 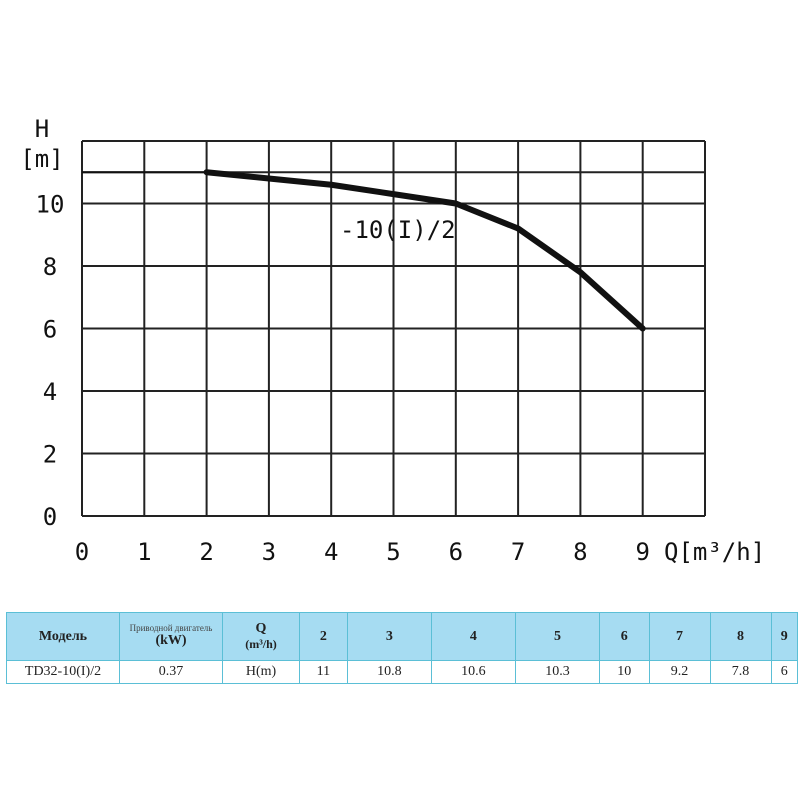 What do you see at coordinates (456, 552) in the screenshot?
I see `x-tick-label: 6` at bounding box center [456, 552].